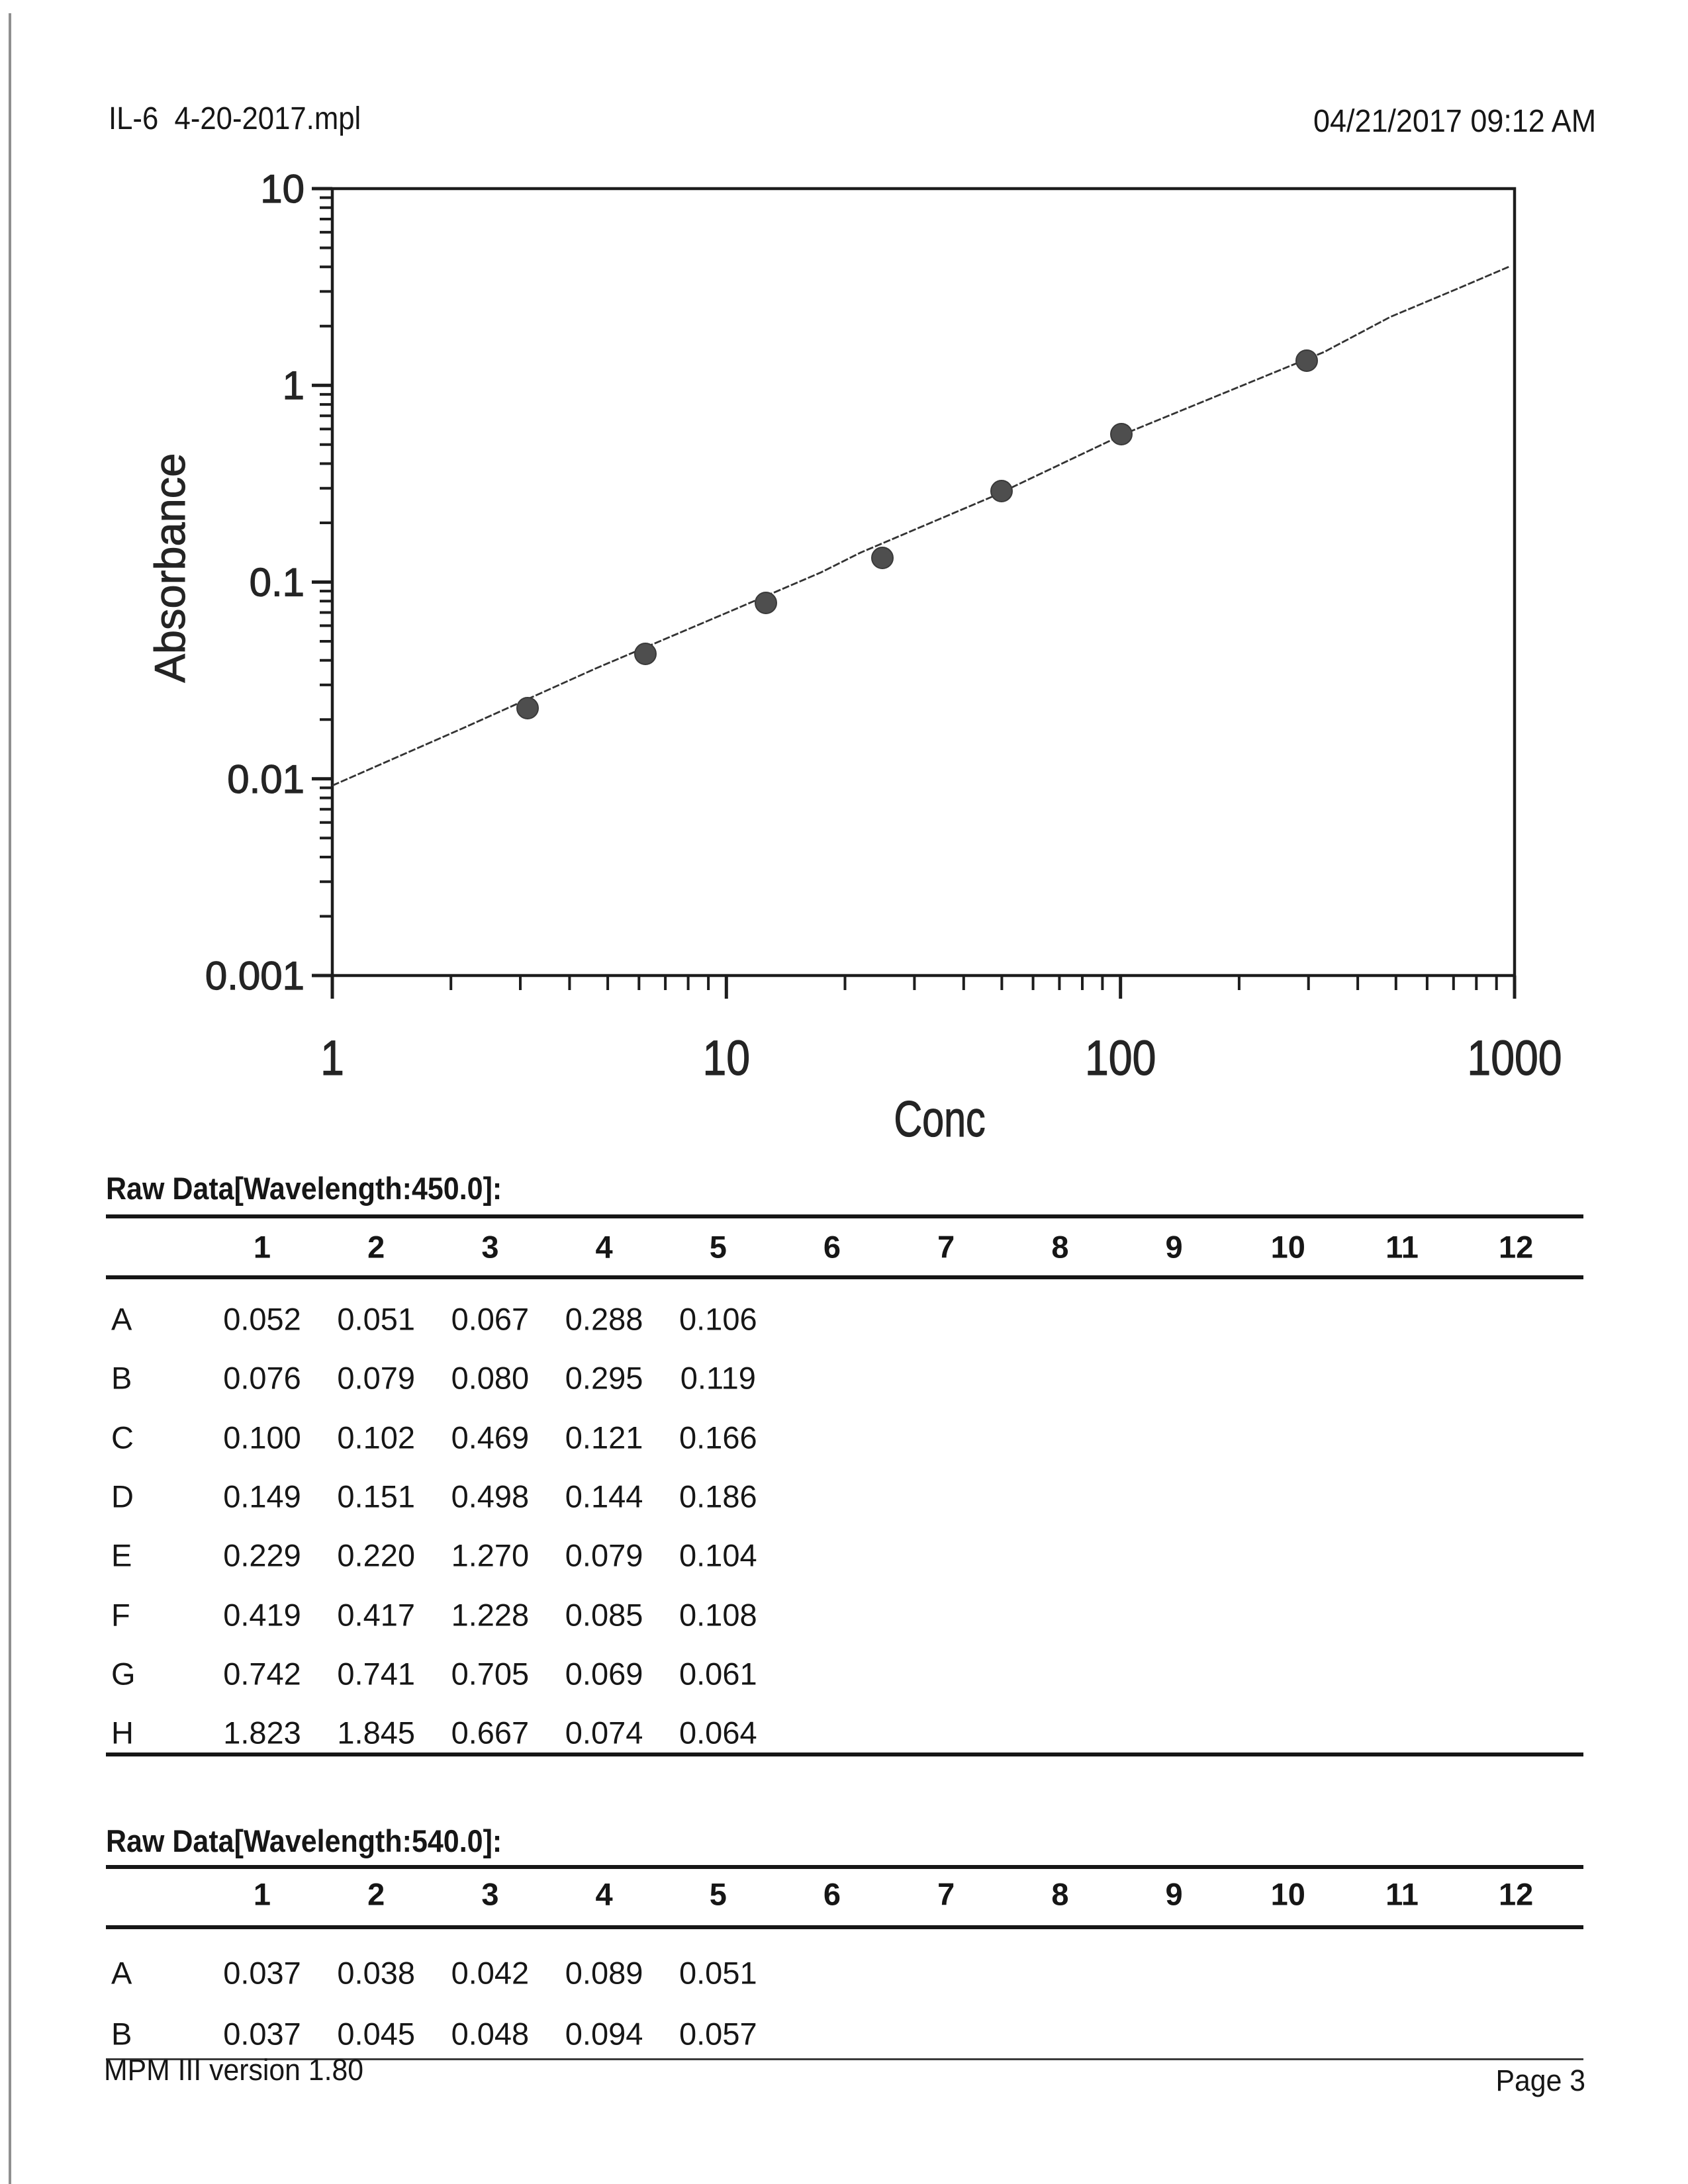 Image resolution: width=1688 pixels, height=2184 pixels. What do you see at coordinates (255, 976) in the screenshot?
I see `svg-text: 0.001` at bounding box center [255, 976].